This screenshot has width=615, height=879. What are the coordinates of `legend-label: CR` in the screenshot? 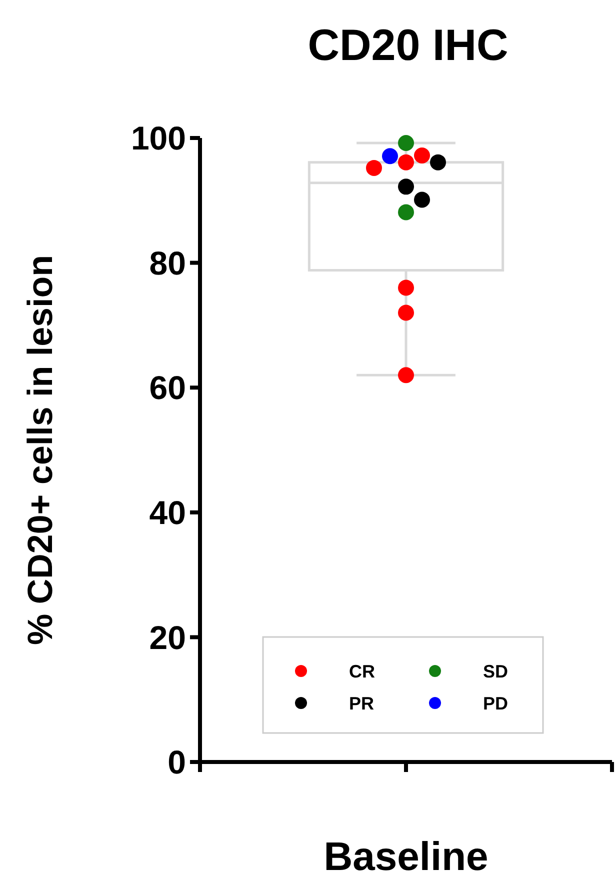 It's located at (362, 671).